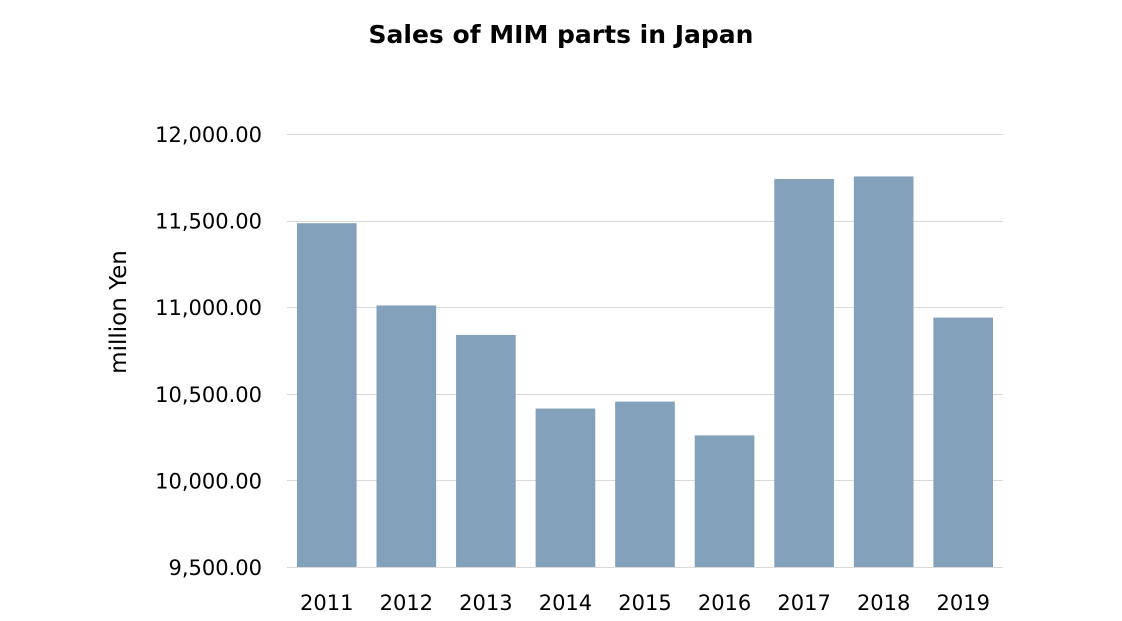 The width and height of the screenshot is (1122, 621). Describe the element at coordinates (883, 371) in the screenshot. I see `bar-2018` at that location.